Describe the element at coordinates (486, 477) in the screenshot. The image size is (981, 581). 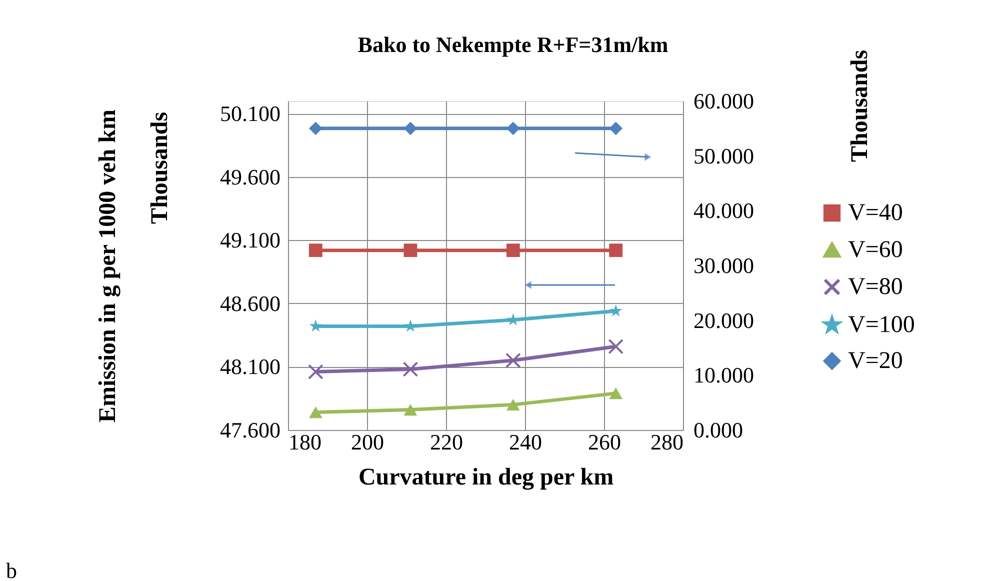
I see `x-axis-title: Curvature in deg per km` at that location.